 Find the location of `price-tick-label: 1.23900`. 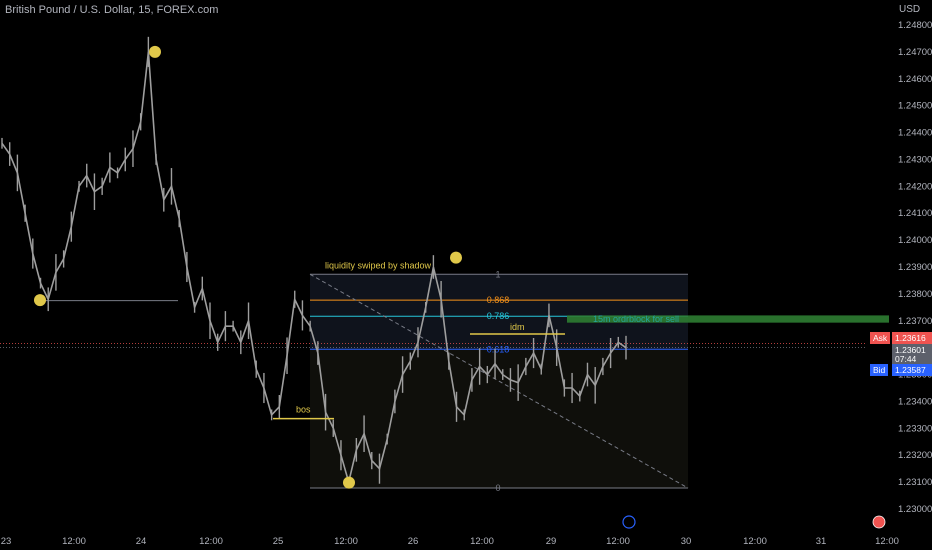

price-tick-label: 1.23900 is located at coordinates (915, 267).